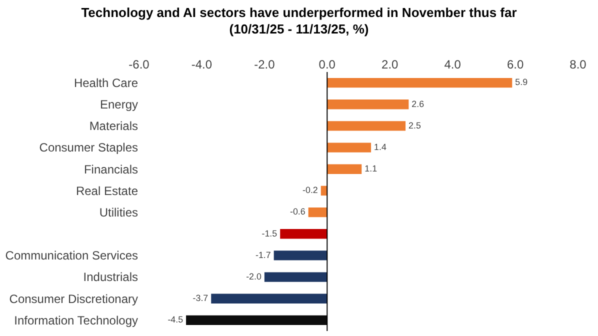  Describe the element at coordinates (107, 191) in the screenshot. I see `y-tick-label: Real Estate` at that location.